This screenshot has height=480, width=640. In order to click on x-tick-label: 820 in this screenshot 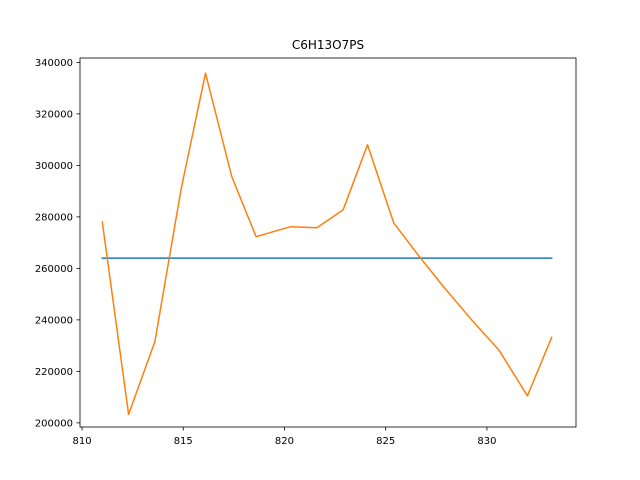, I will do `click(284, 441)`.